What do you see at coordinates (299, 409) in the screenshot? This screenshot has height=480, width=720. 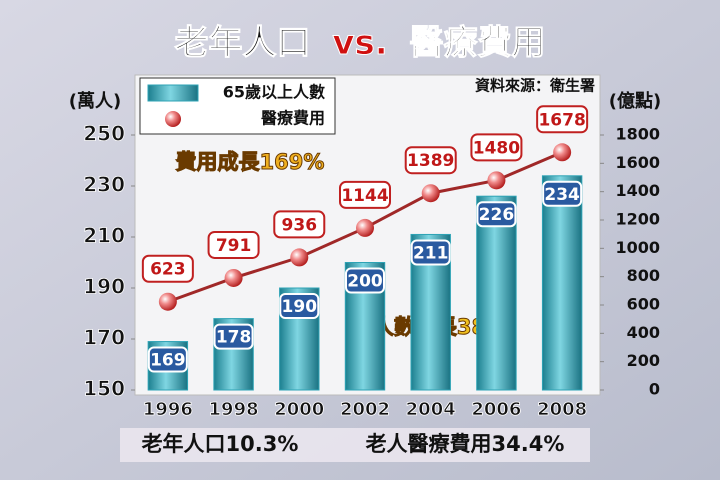 I see `x-tick-label: 2000` at bounding box center [299, 409].